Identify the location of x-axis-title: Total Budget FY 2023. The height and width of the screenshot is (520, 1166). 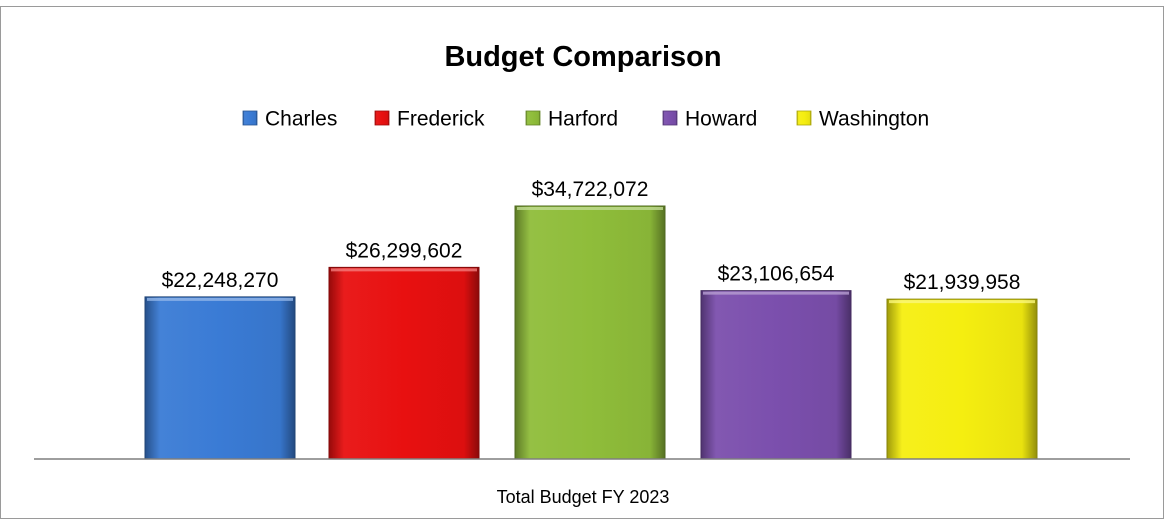
(583, 497).